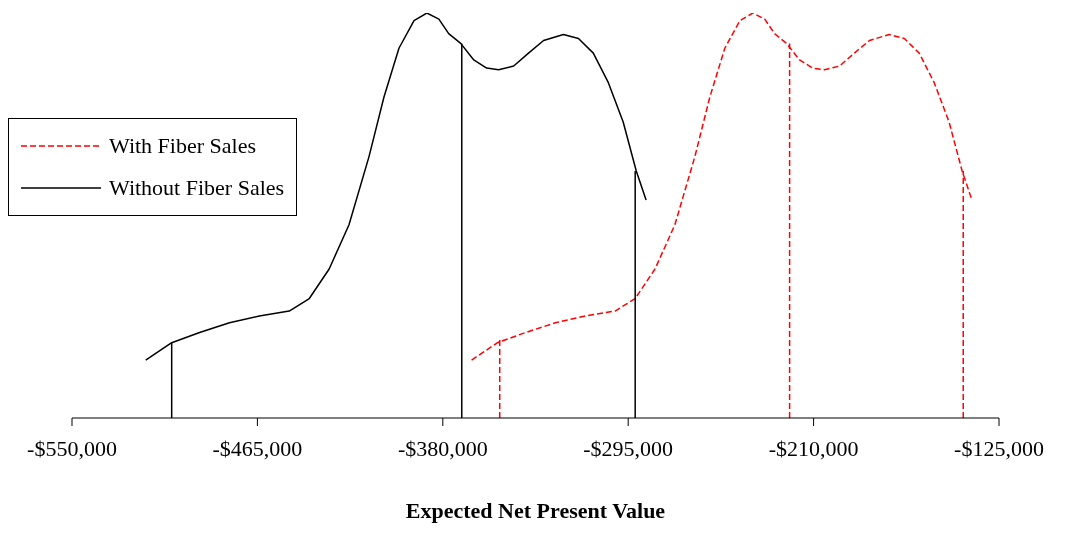  I want to click on x-tick-label: -$125,000, so click(999, 448).